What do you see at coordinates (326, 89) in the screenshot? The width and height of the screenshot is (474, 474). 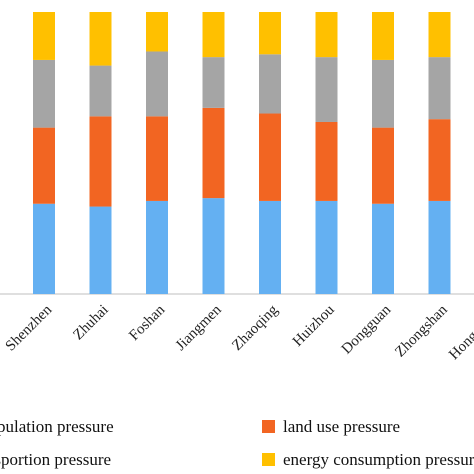 I see `bar-huizhou-transportion-pressure` at bounding box center [326, 89].